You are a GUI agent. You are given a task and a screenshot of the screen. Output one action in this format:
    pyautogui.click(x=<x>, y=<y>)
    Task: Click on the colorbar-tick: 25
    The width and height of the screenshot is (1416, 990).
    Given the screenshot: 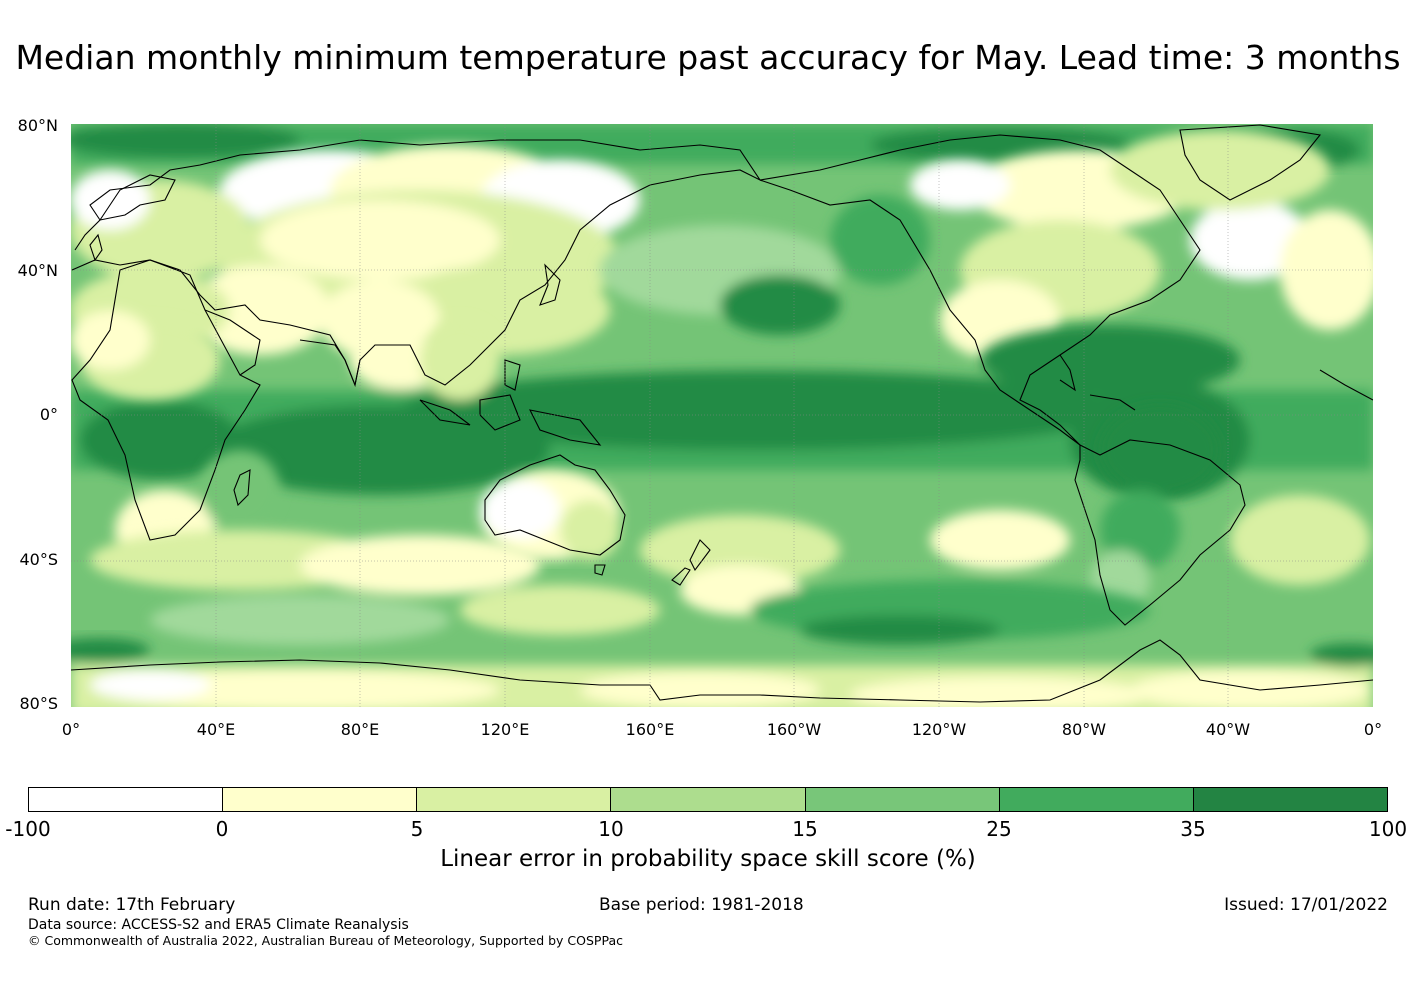 What is the action you would take?
    pyautogui.click(x=999, y=829)
    